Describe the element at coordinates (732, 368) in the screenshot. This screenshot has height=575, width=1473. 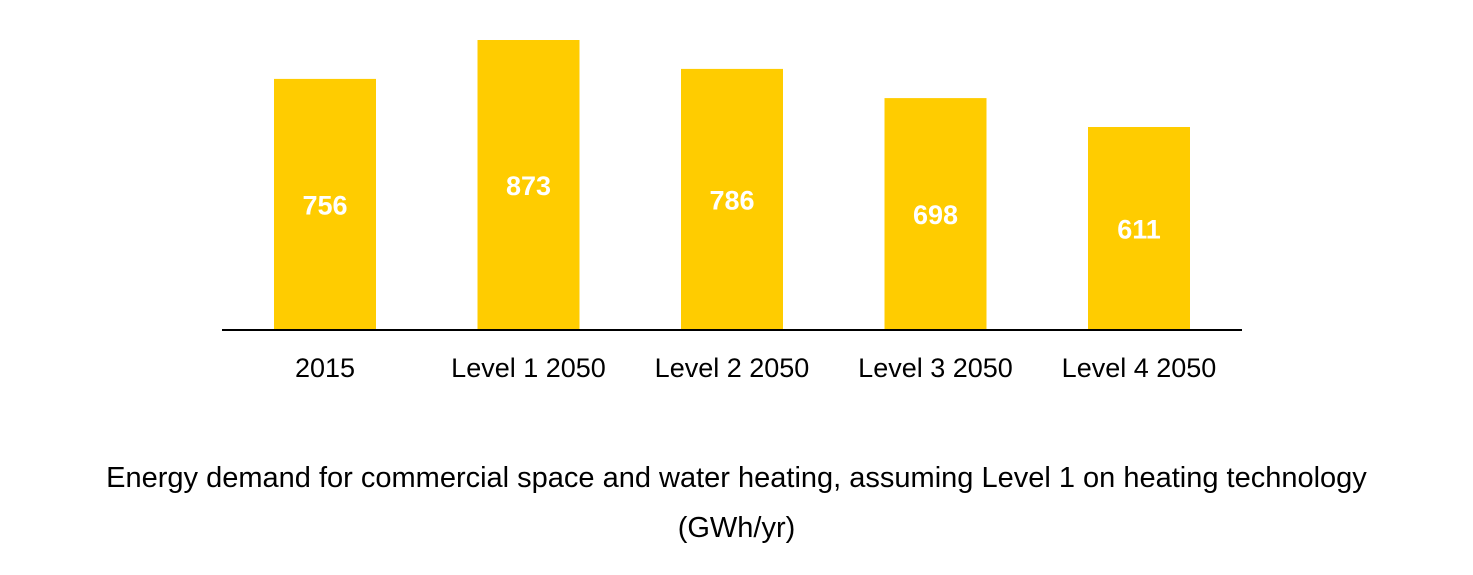
I see `x-tick-label-3: Level 2 2050` at that location.